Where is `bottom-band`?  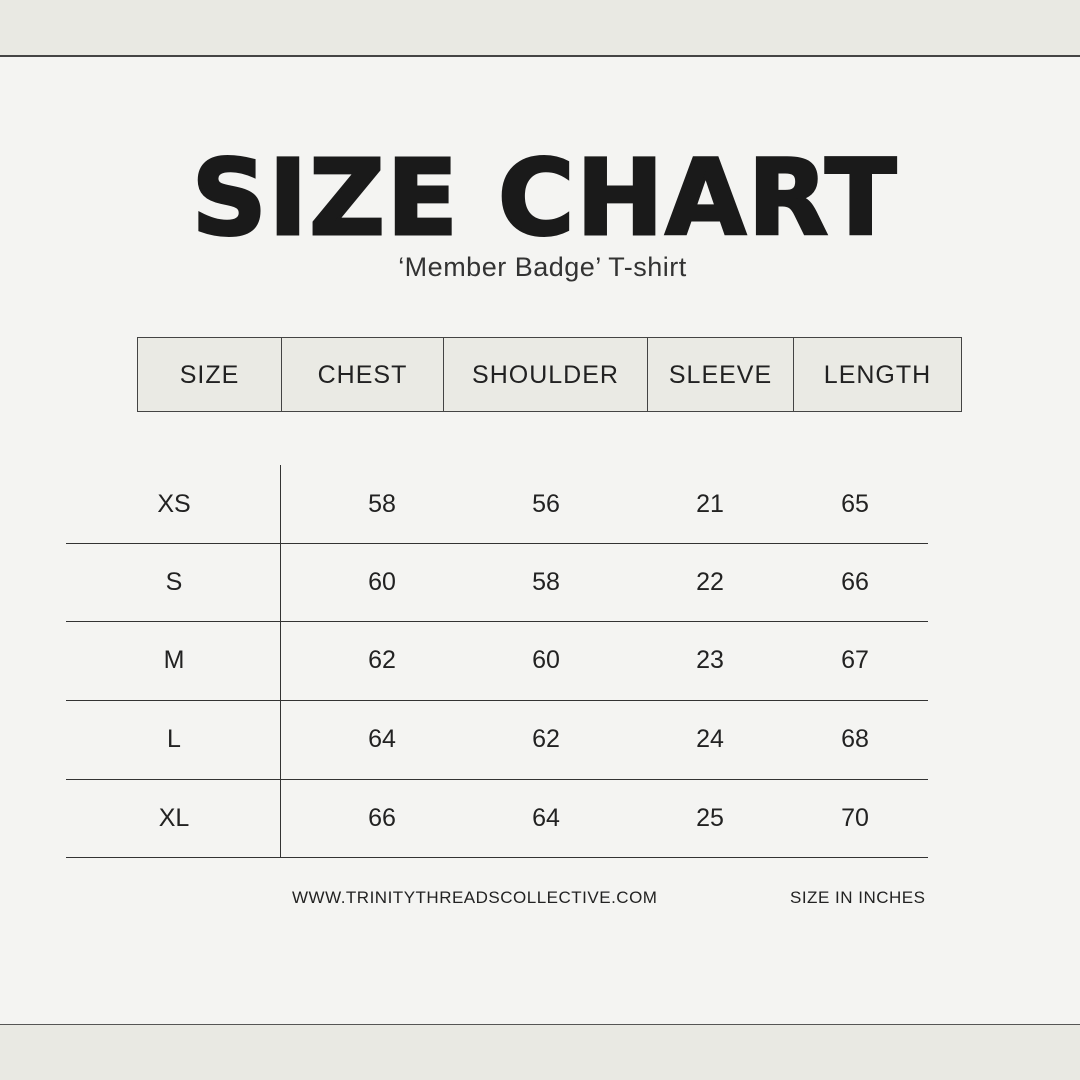 bottom-band is located at coordinates (540, 1052).